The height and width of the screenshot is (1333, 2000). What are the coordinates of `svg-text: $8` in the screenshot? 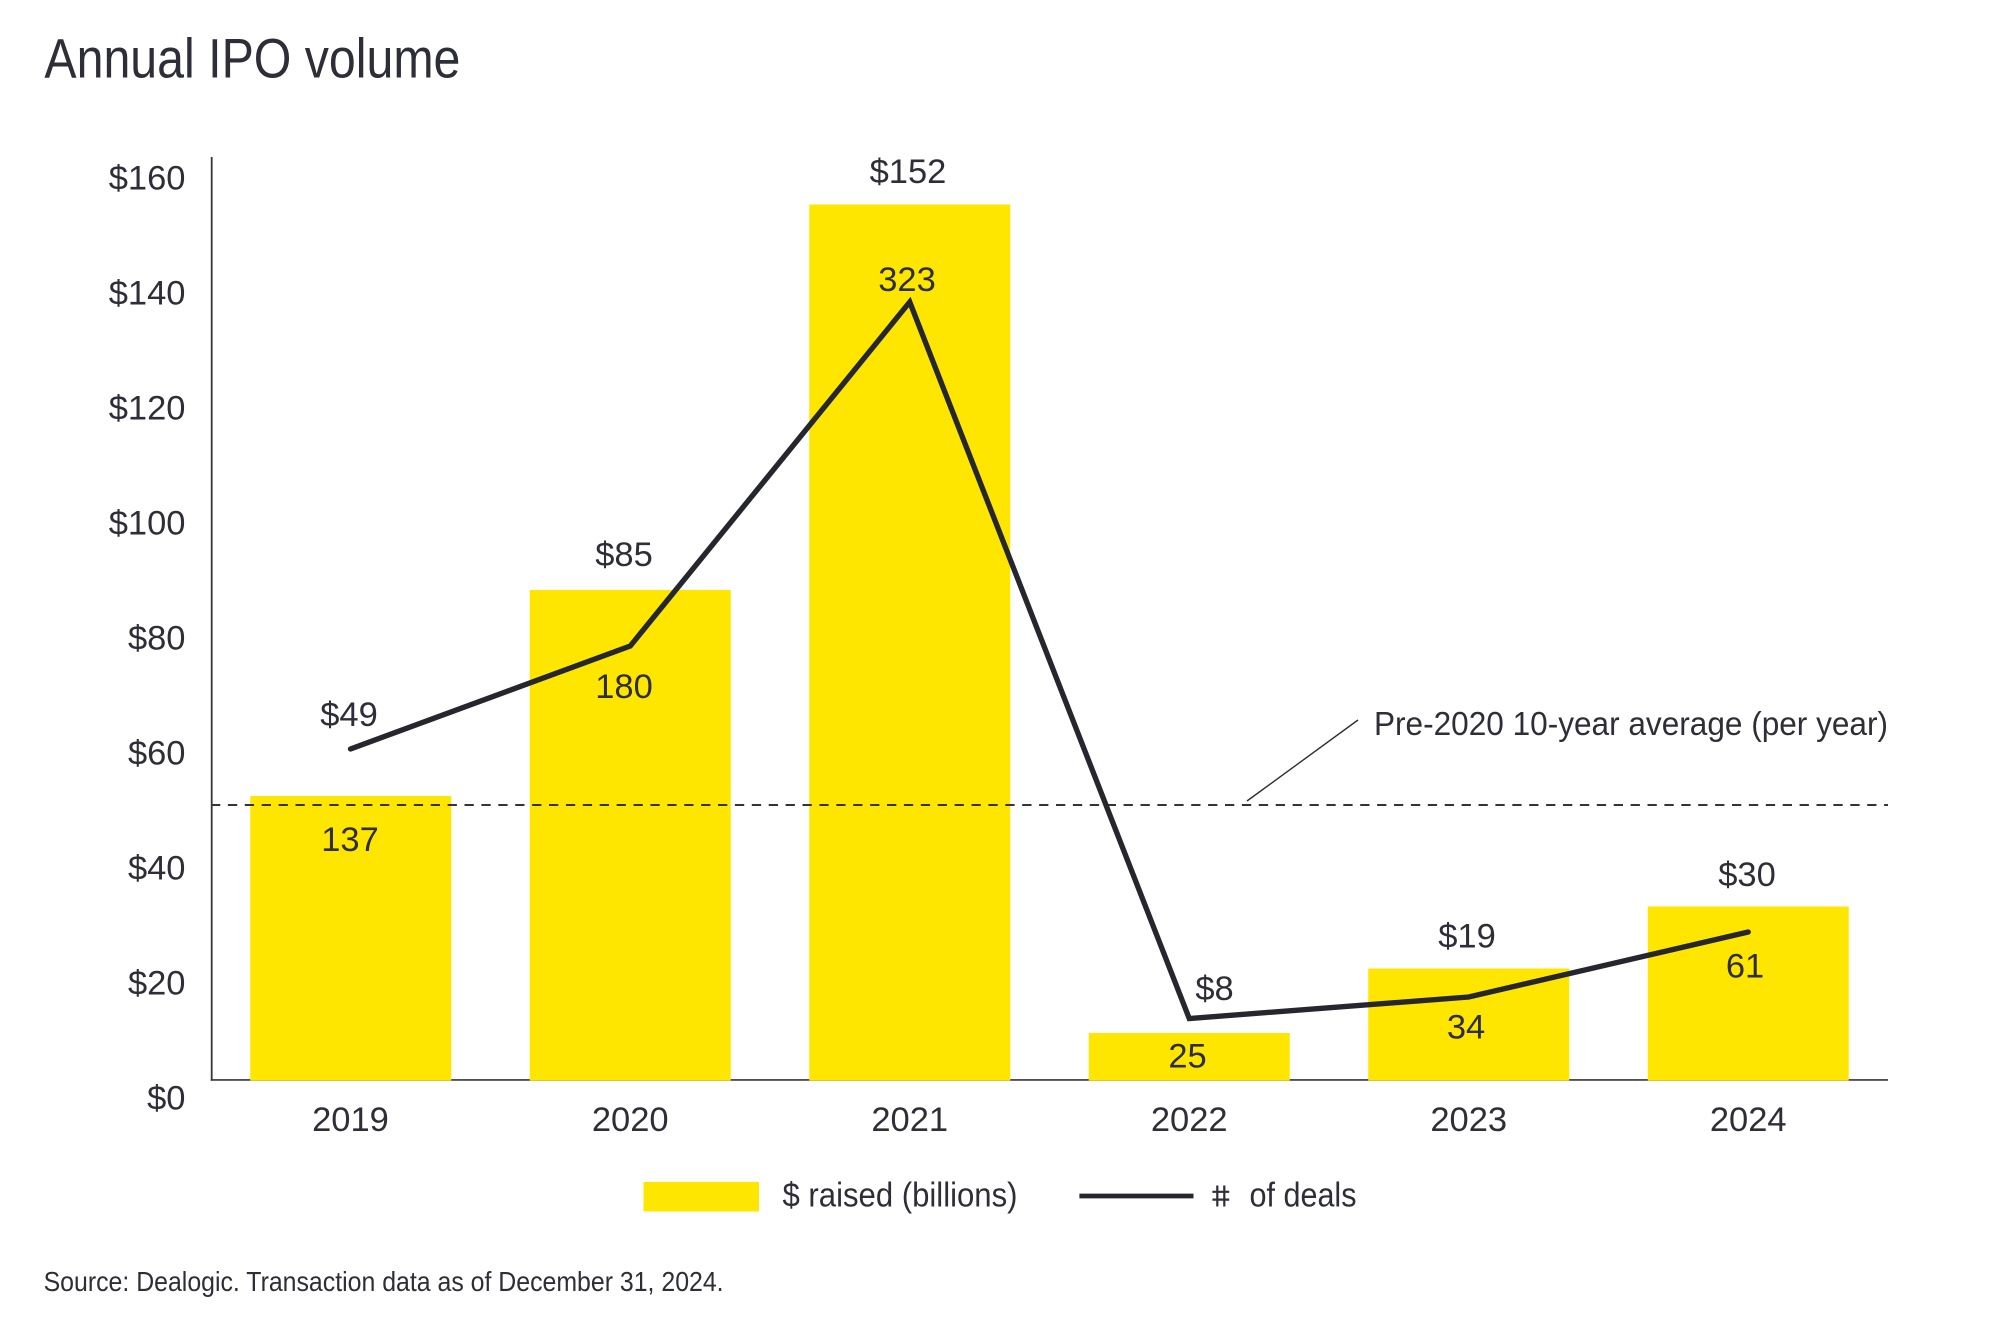 It's located at (1214, 989).